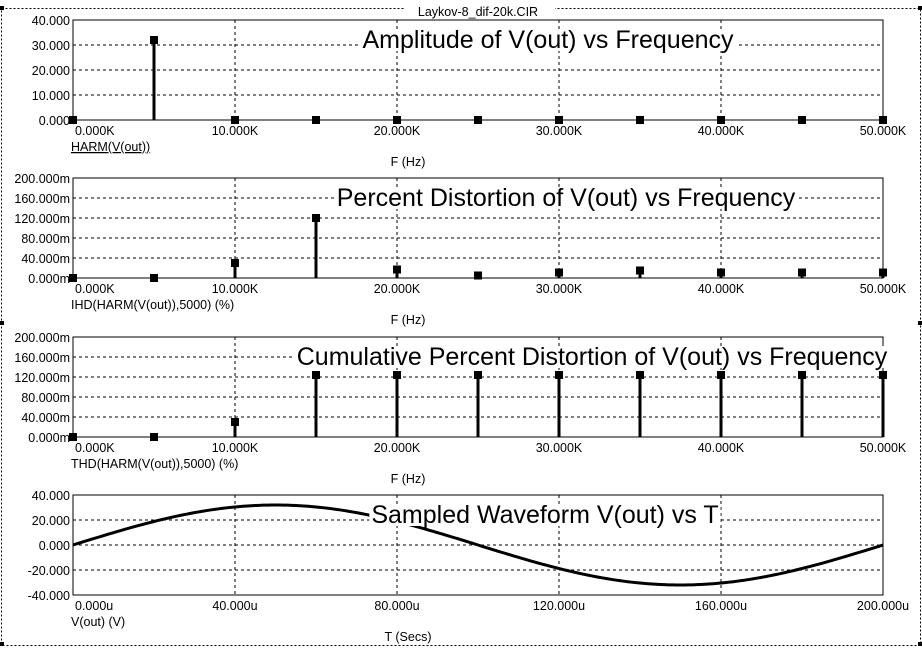 This screenshot has width=922, height=648. I want to click on y-axis-label: THD(HARM(V(out)),5000) (%), so click(154, 464).